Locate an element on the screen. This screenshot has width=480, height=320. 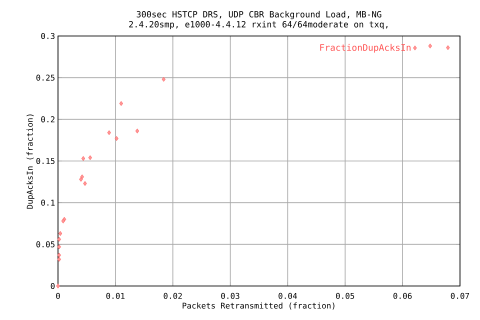
y-tick-label: 0.3 is located at coordinates (48, 36).